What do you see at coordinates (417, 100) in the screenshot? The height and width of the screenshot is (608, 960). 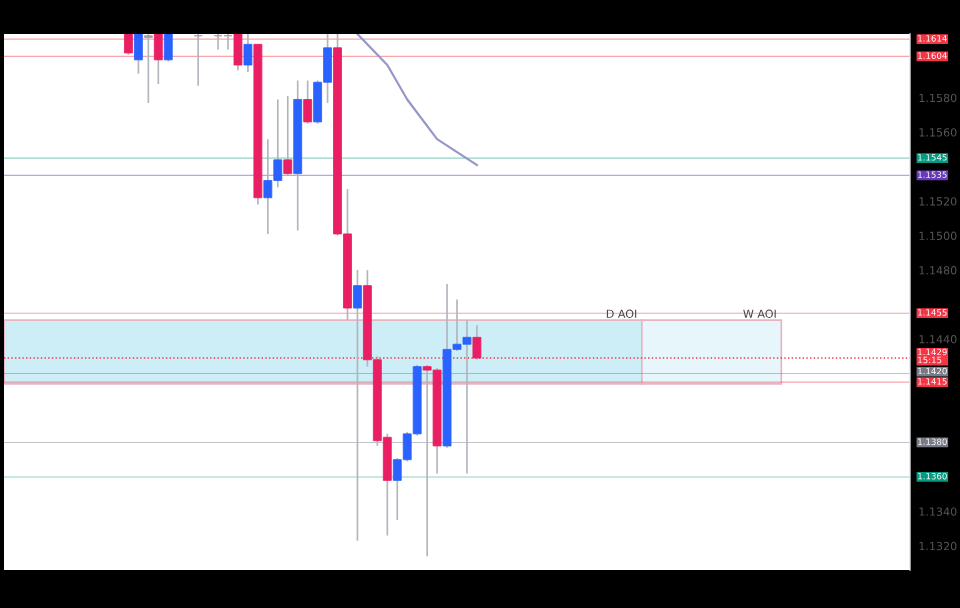 I see `line-series` at bounding box center [417, 100].